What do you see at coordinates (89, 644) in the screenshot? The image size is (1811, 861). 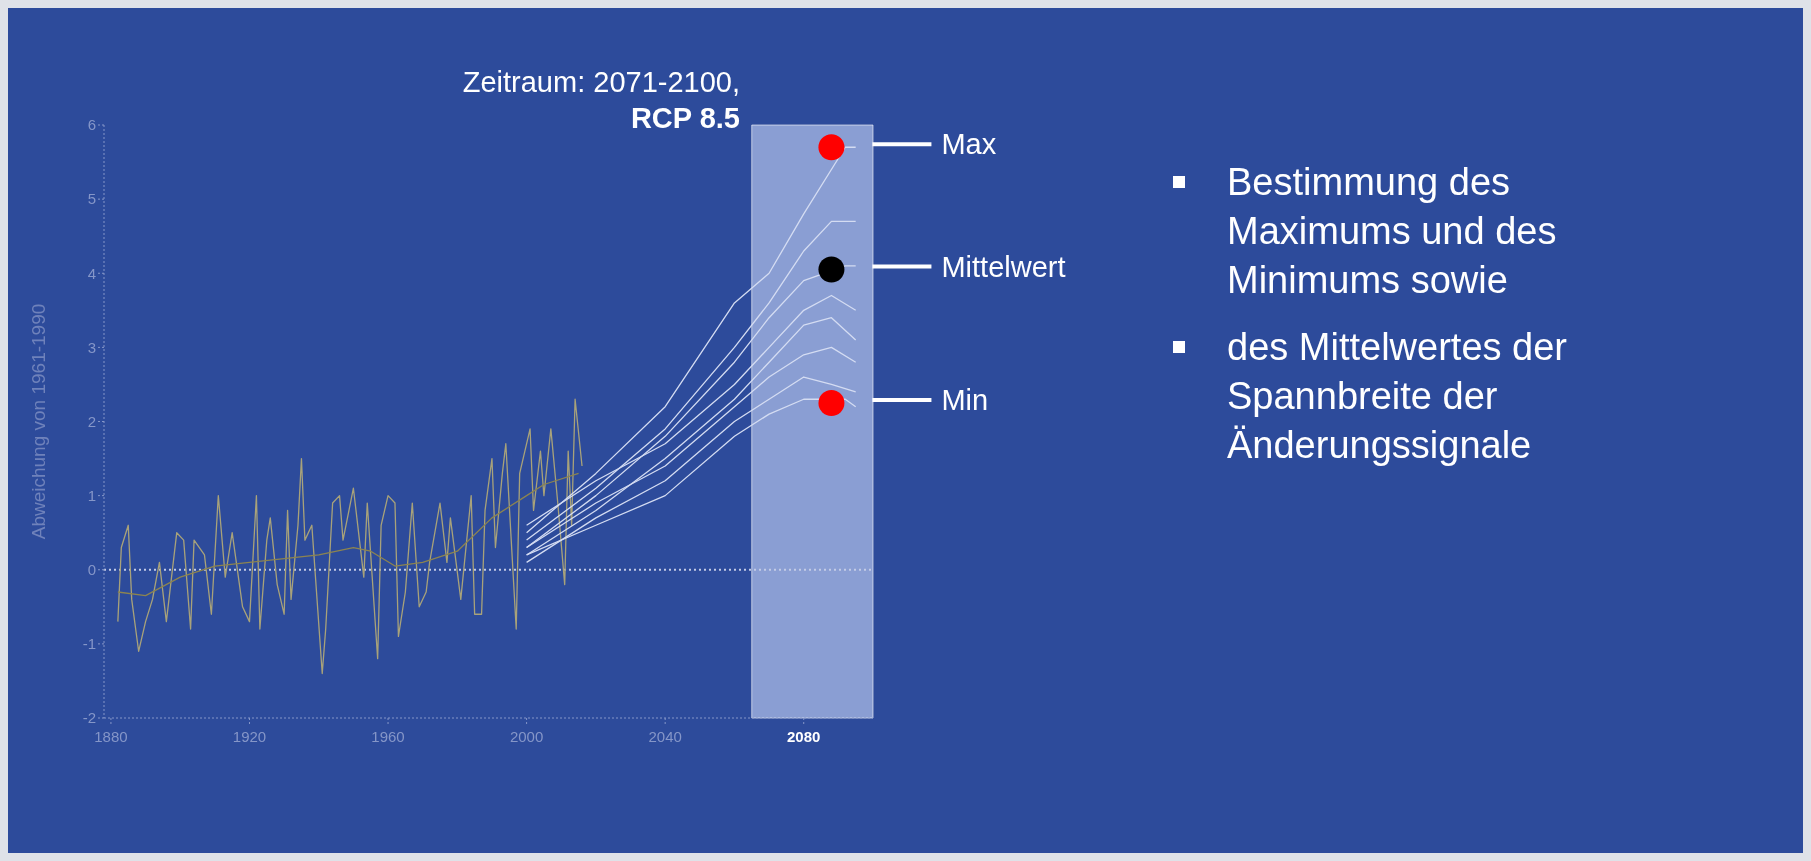 I see `y-tick-label: -1` at bounding box center [89, 644].